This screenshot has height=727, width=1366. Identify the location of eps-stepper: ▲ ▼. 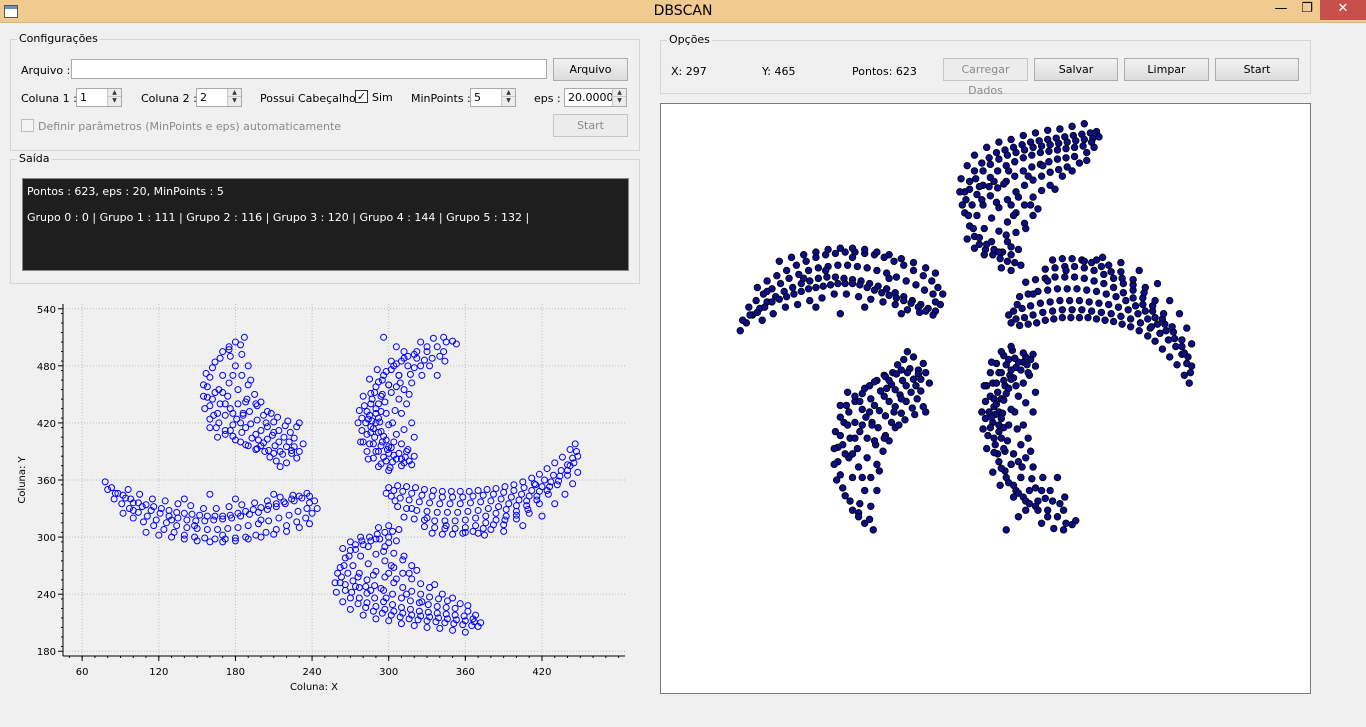
(619, 97).